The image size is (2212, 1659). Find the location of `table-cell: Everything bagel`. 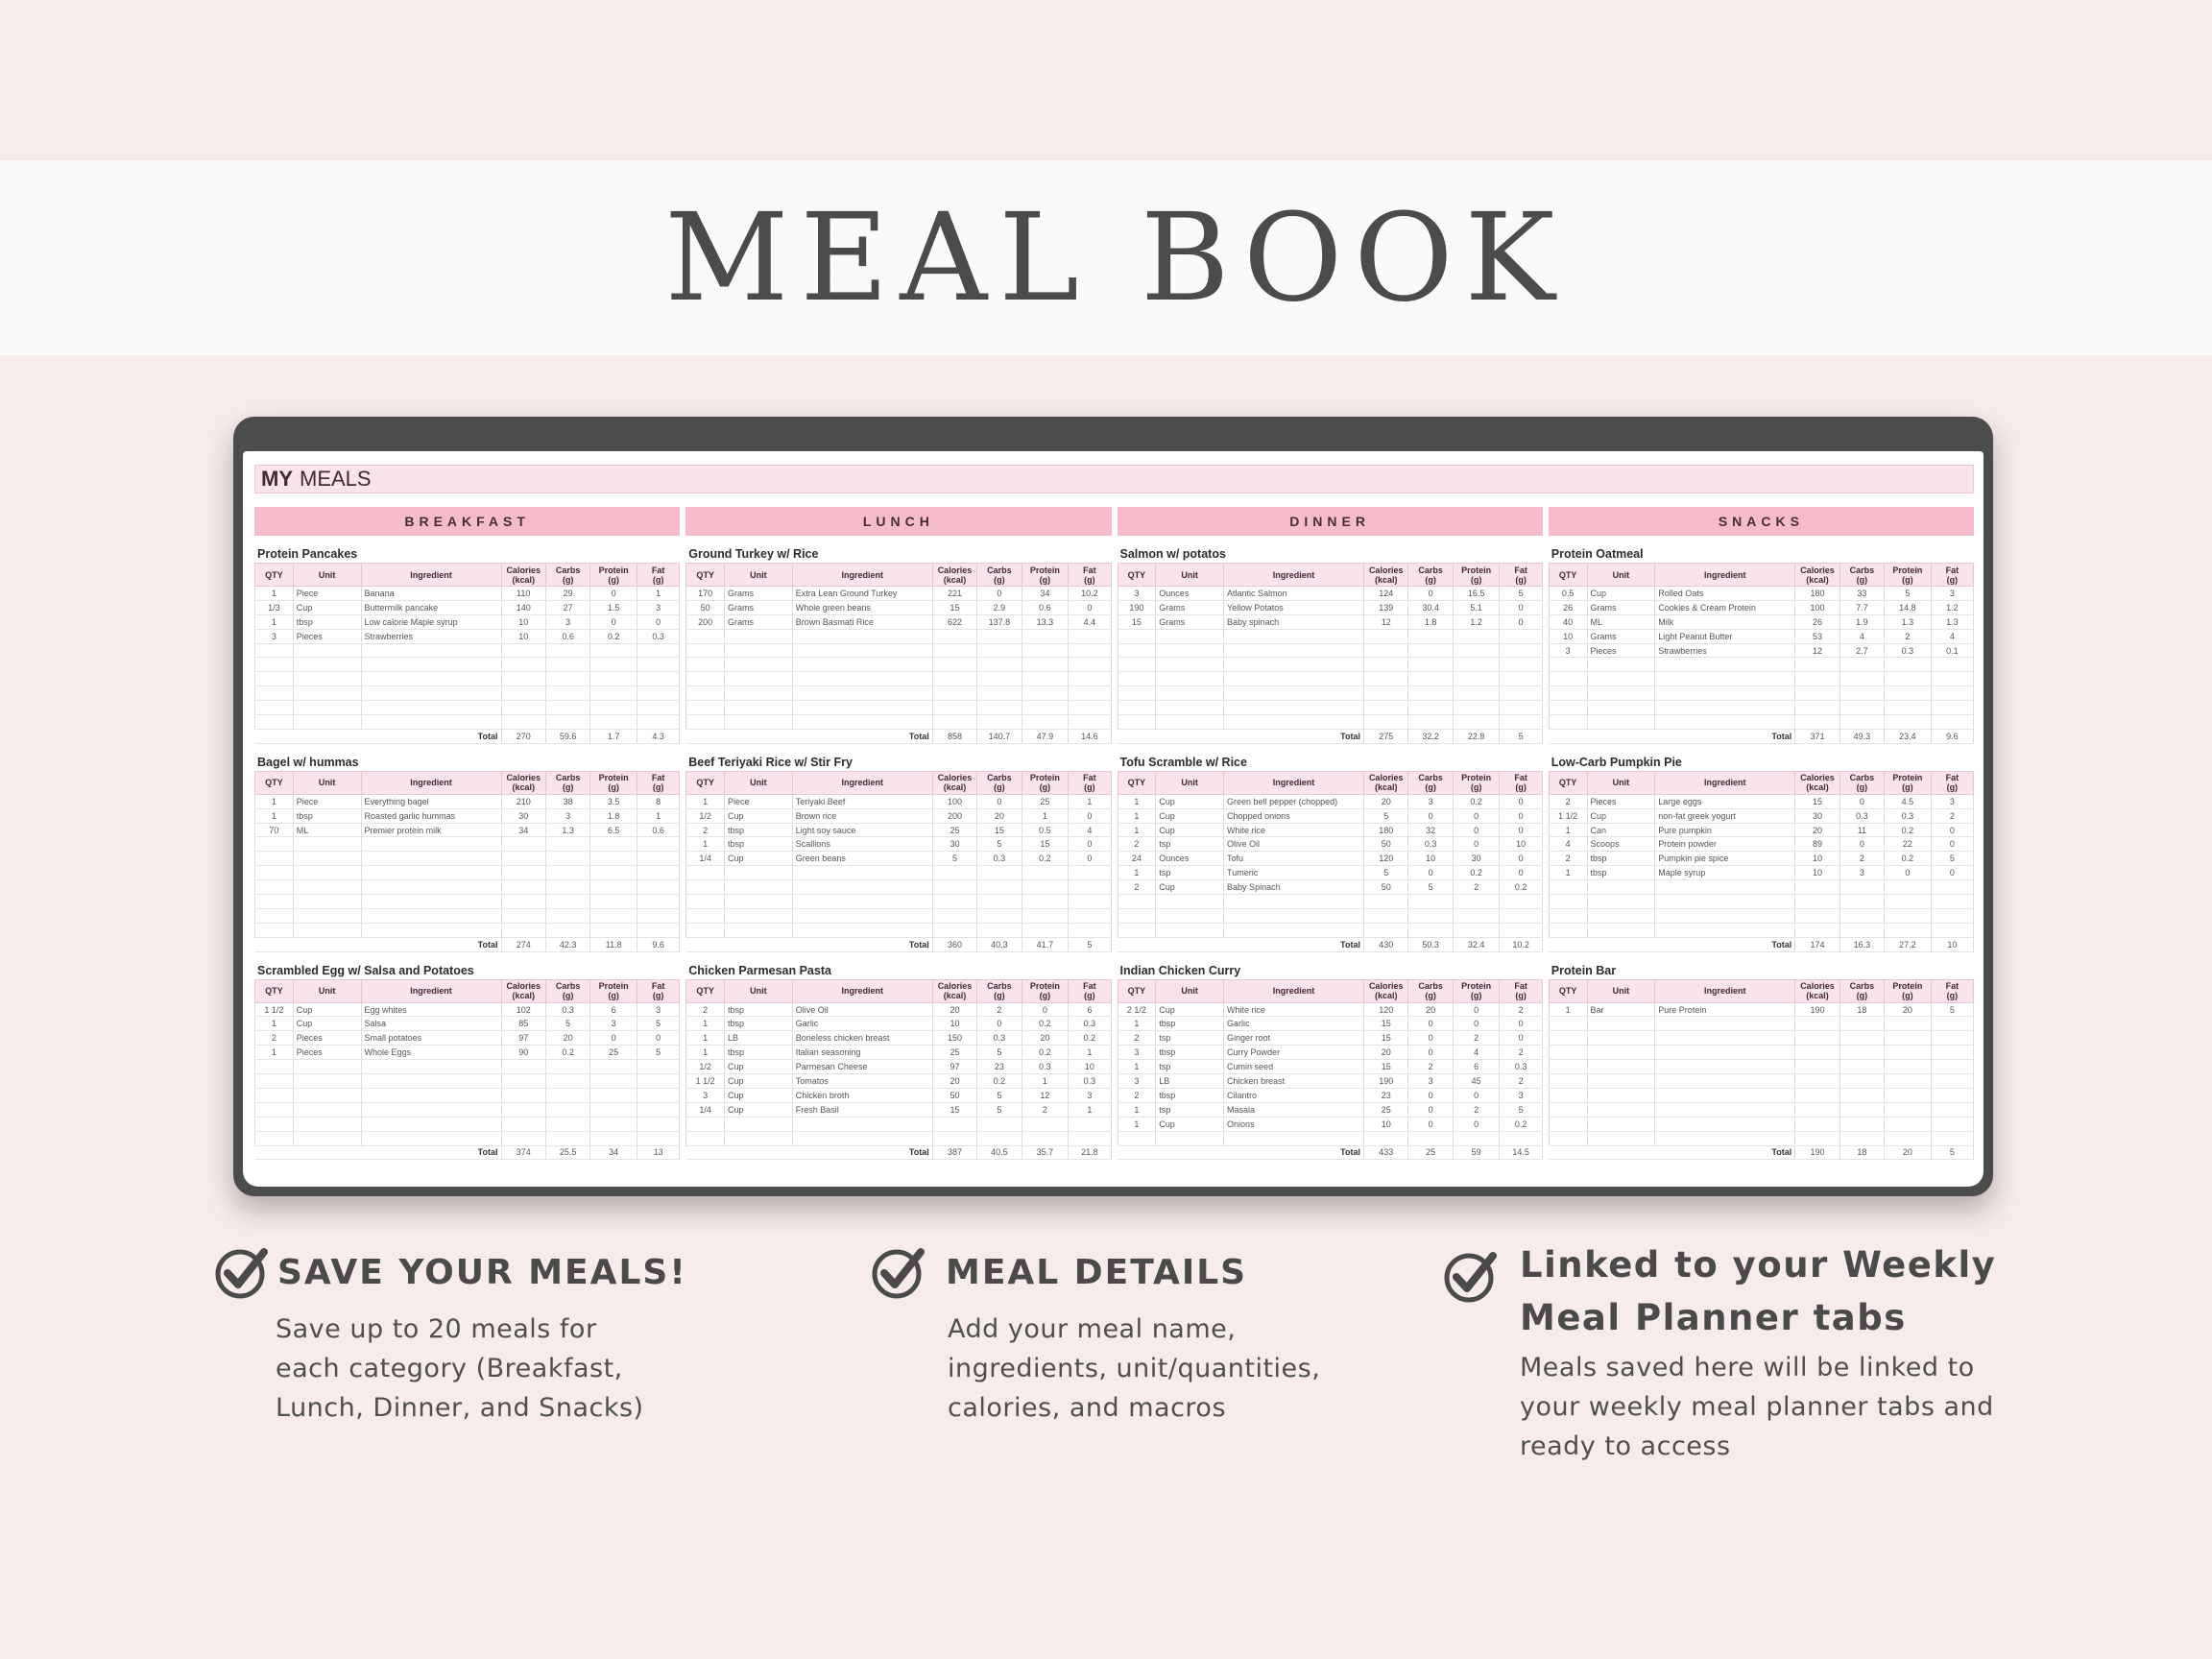

table-cell: Everything bagel is located at coordinates (431, 801).